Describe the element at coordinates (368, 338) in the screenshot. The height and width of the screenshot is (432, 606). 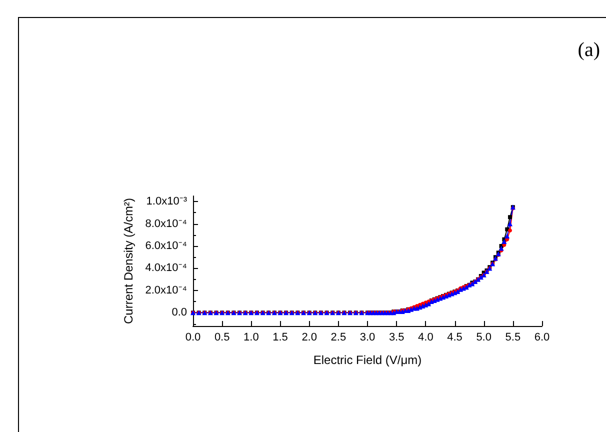
I see `x-tick-label: 3.0` at that location.